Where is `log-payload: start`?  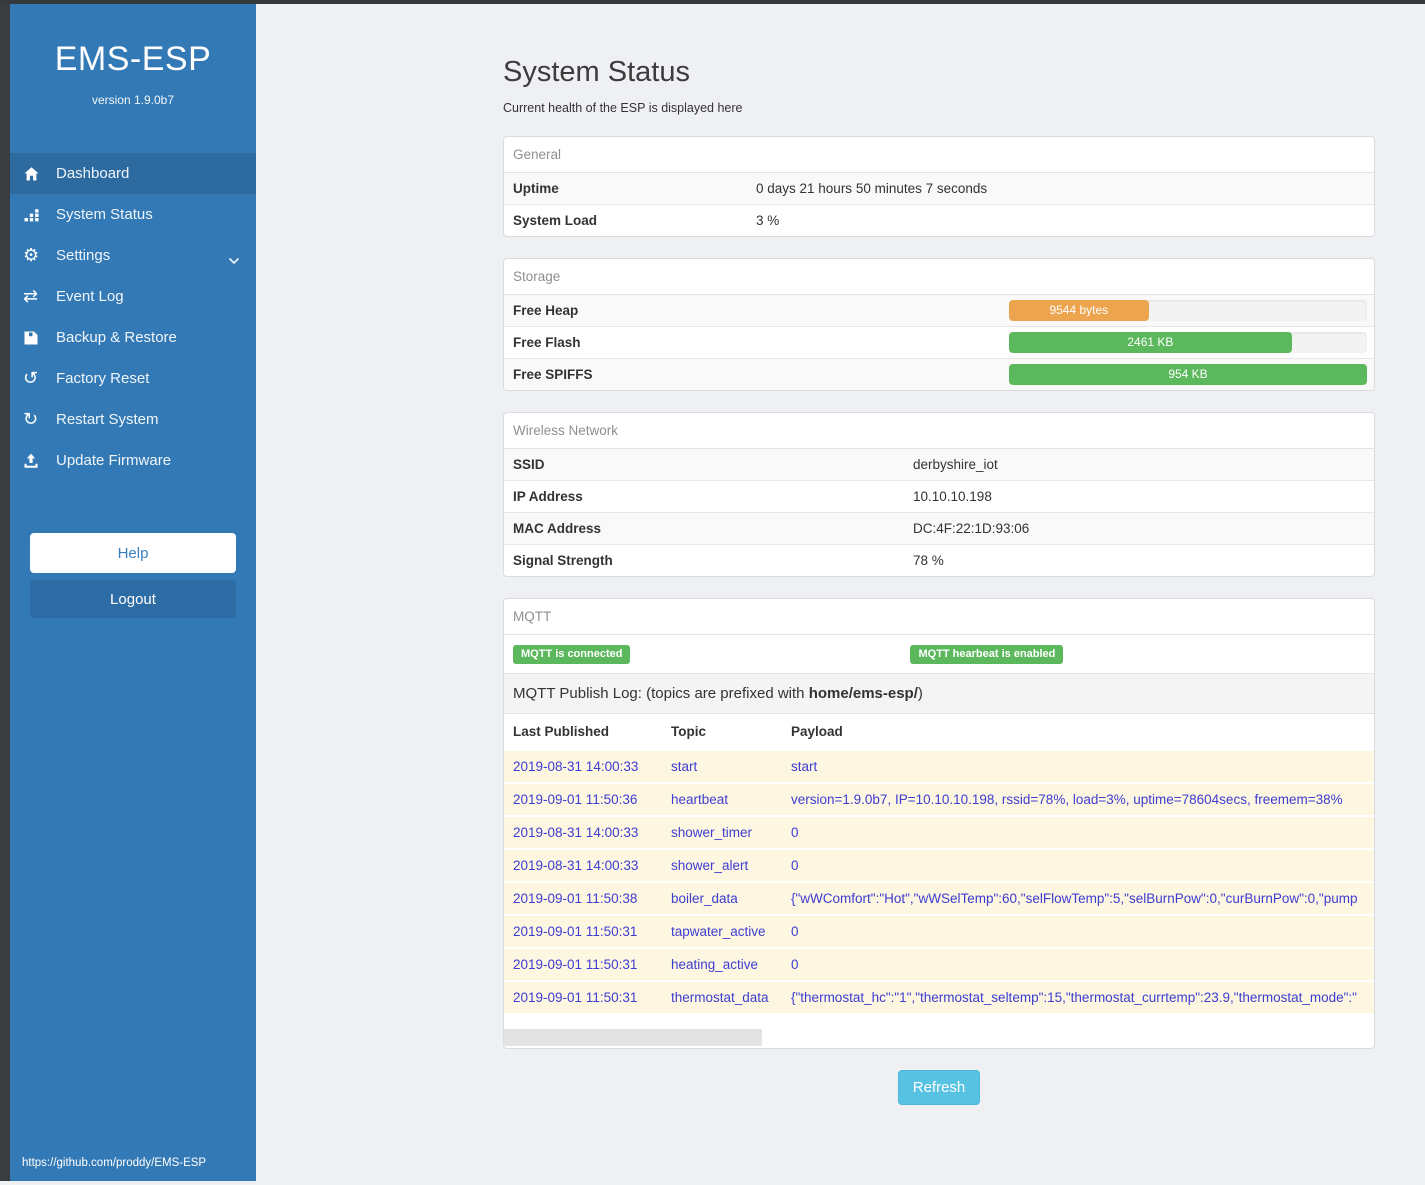 log-payload: start is located at coordinates (804, 766).